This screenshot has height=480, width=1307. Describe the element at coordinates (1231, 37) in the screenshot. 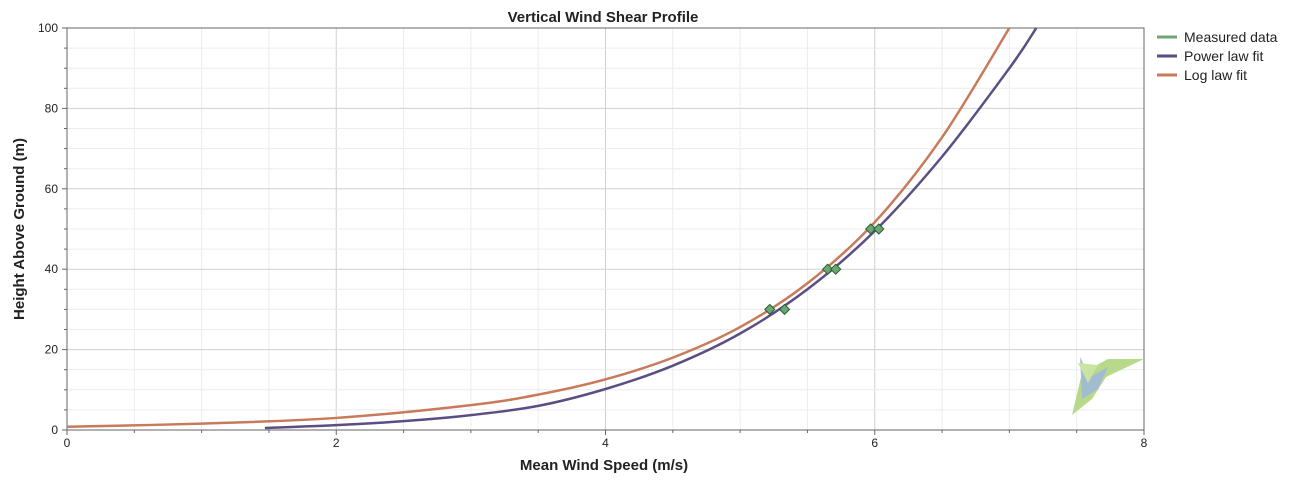

I see `legend-label-measured-data: Measured data` at that location.